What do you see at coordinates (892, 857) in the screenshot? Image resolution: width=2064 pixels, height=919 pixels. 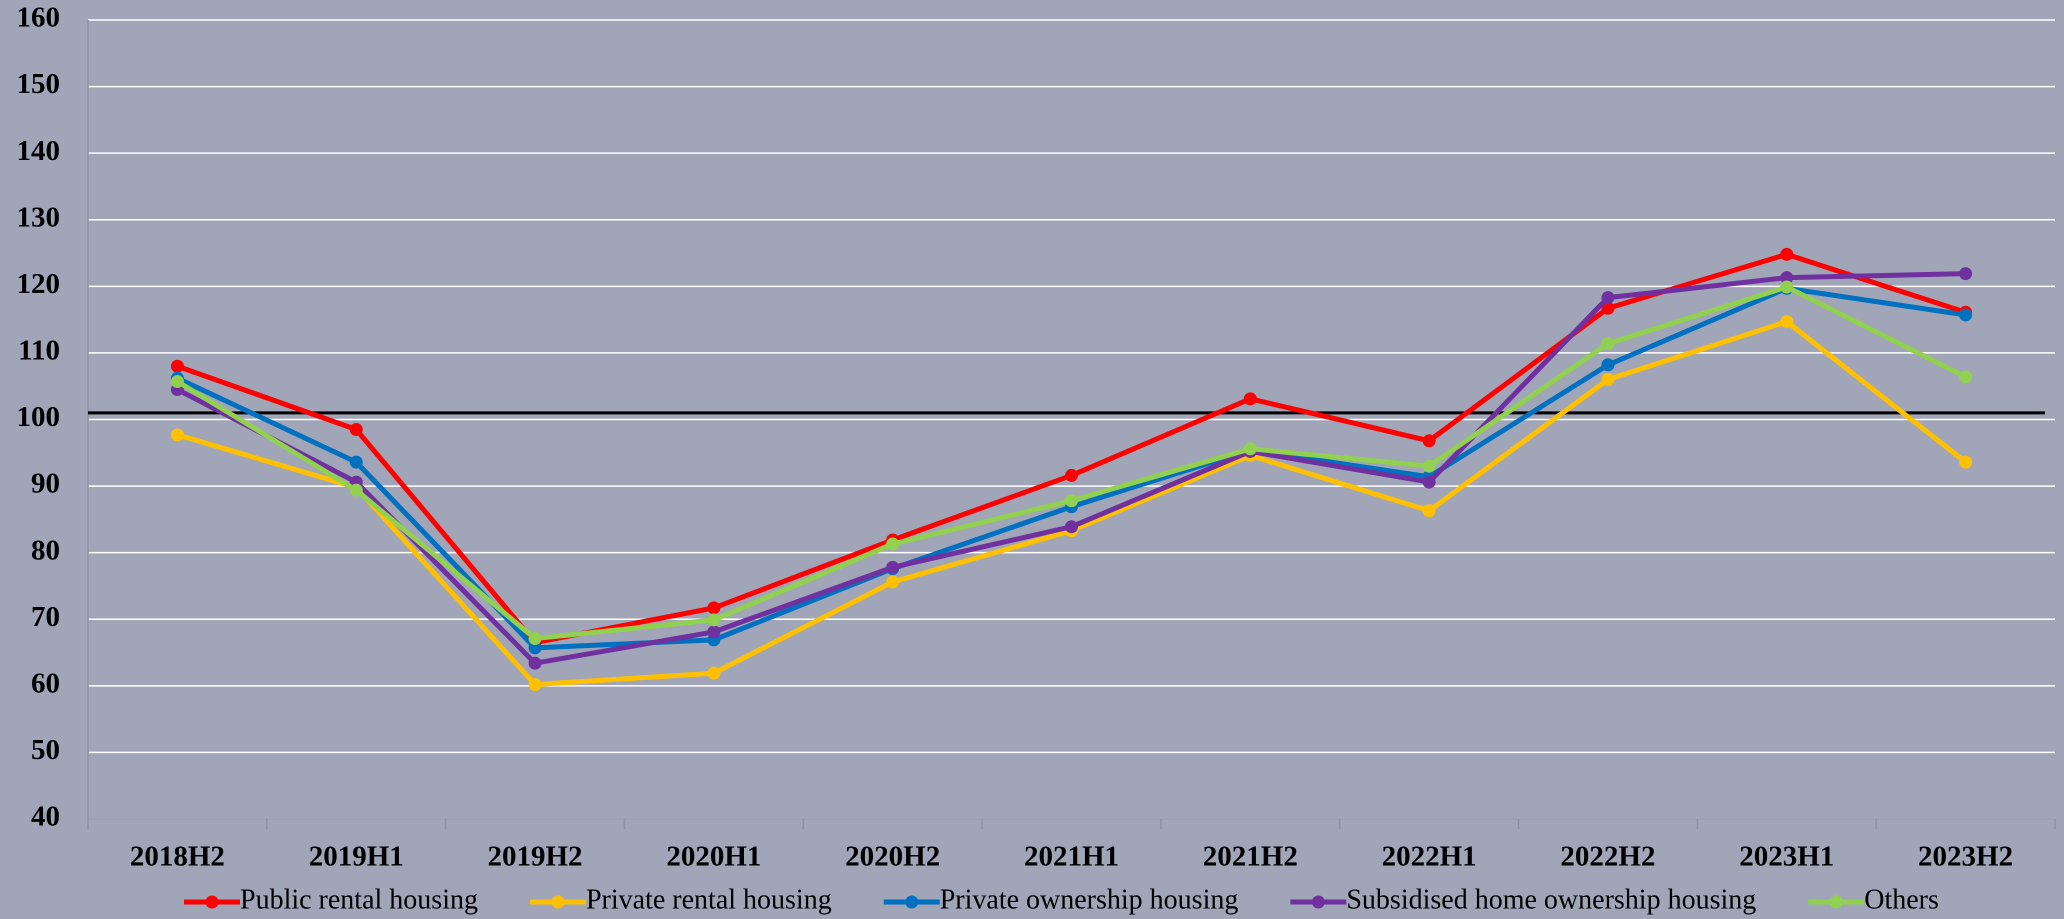 I see `x-tick-label: 2020H2` at bounding box center [892, 857].